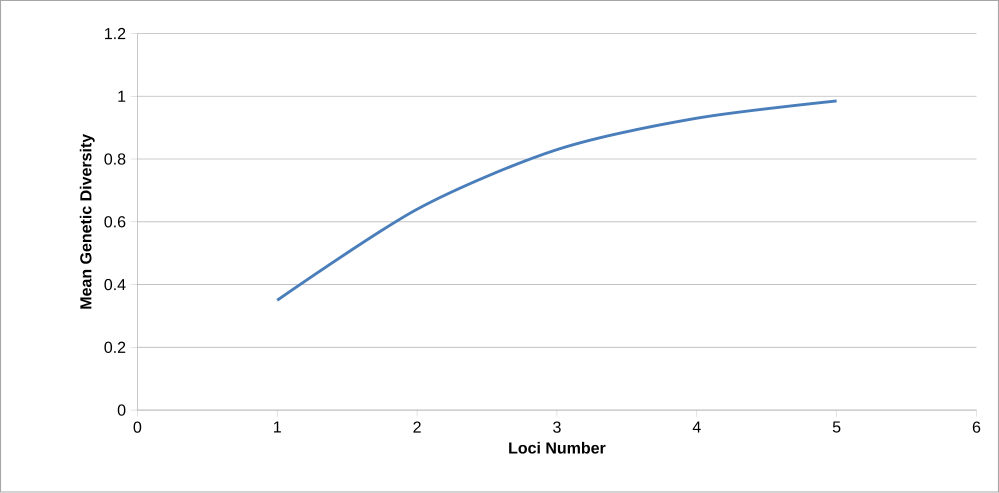 The image size is (999, 493). Describe the element at coordinates (696, 427) in the screenshot. I see `x-tick-label: 4` at that location.